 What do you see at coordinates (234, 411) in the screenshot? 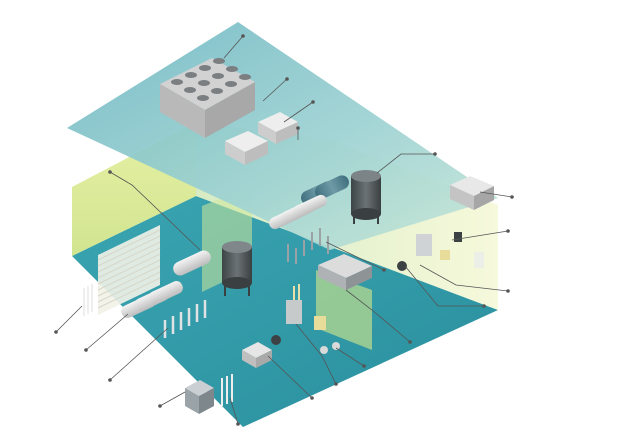
I see `callout-line-risers` at bounding box center [234, 411].